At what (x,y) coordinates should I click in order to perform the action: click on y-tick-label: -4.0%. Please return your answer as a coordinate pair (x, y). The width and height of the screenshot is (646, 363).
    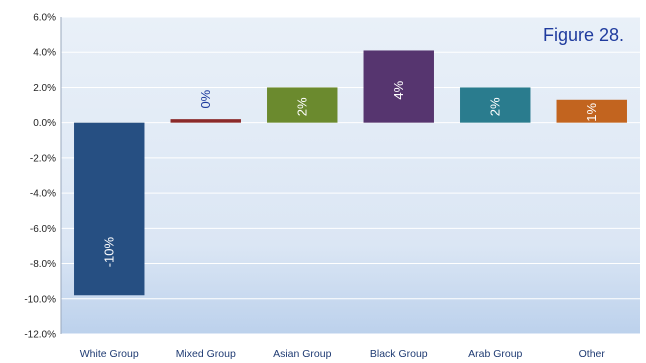
    Looking at the image, I should click on (43, 194).